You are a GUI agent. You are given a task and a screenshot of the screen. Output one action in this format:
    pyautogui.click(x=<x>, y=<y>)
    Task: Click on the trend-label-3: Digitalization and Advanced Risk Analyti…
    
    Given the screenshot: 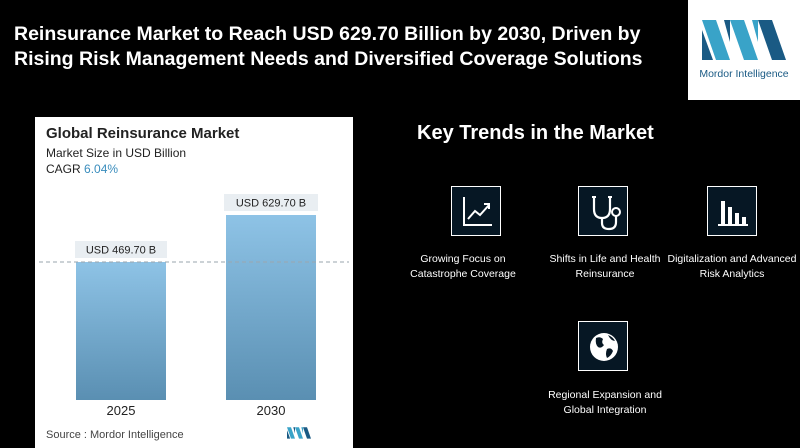 What is the action you would take?
    pyautogui.click(x=732, y=266)
    